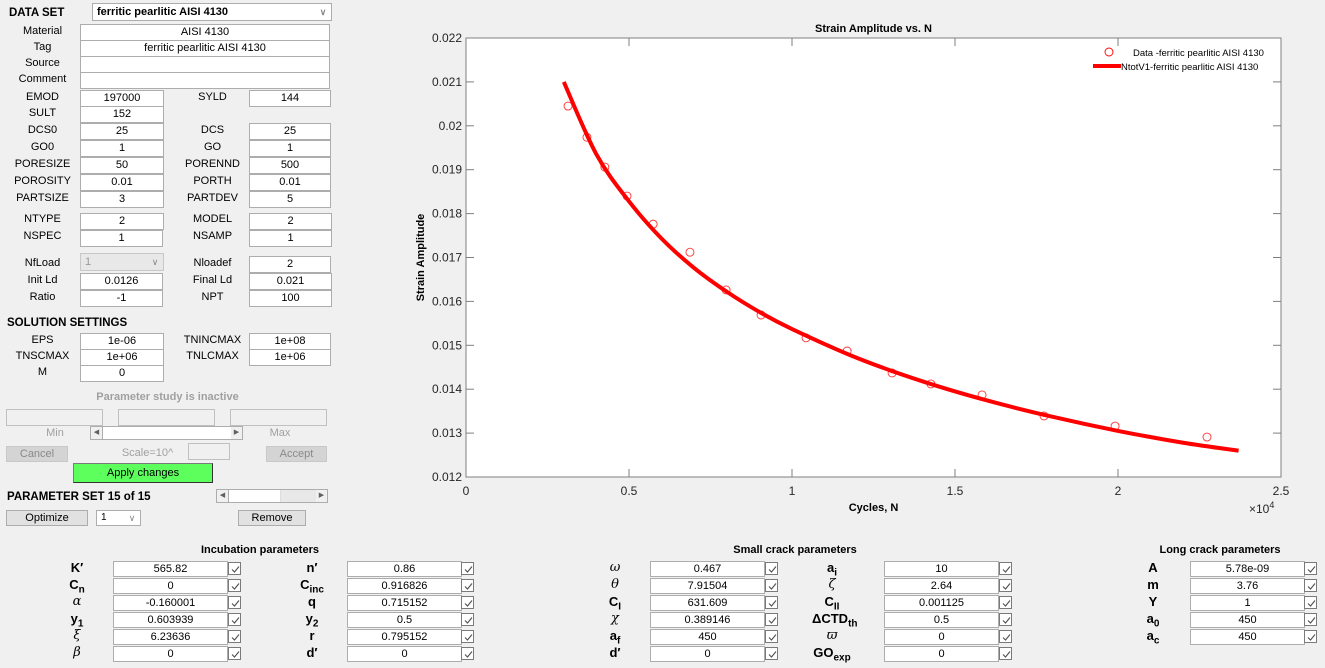 The image size is (1325, 668). Describe the element at coordinates (122, 165) in the screenshot. I see `poresize-field: 50` at that location.